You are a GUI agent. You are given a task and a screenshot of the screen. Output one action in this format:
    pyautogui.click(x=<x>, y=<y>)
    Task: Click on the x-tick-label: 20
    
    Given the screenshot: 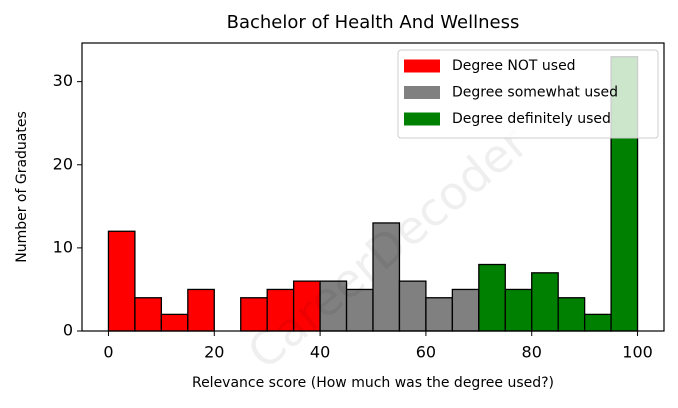 What is the action you would take?
    pyautogui.click(x=214, y=352)
    